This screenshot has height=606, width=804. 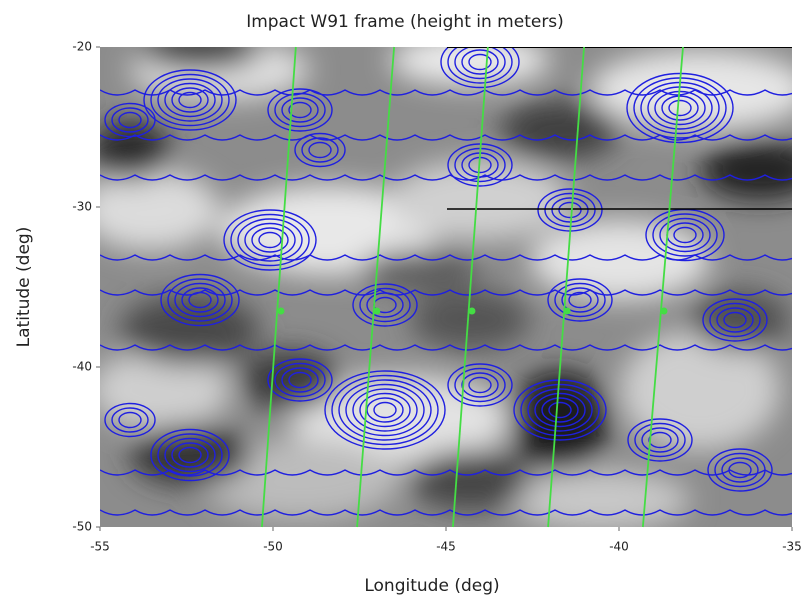 I want to click on y-tick-label: -20, so click(x=82, y=47).